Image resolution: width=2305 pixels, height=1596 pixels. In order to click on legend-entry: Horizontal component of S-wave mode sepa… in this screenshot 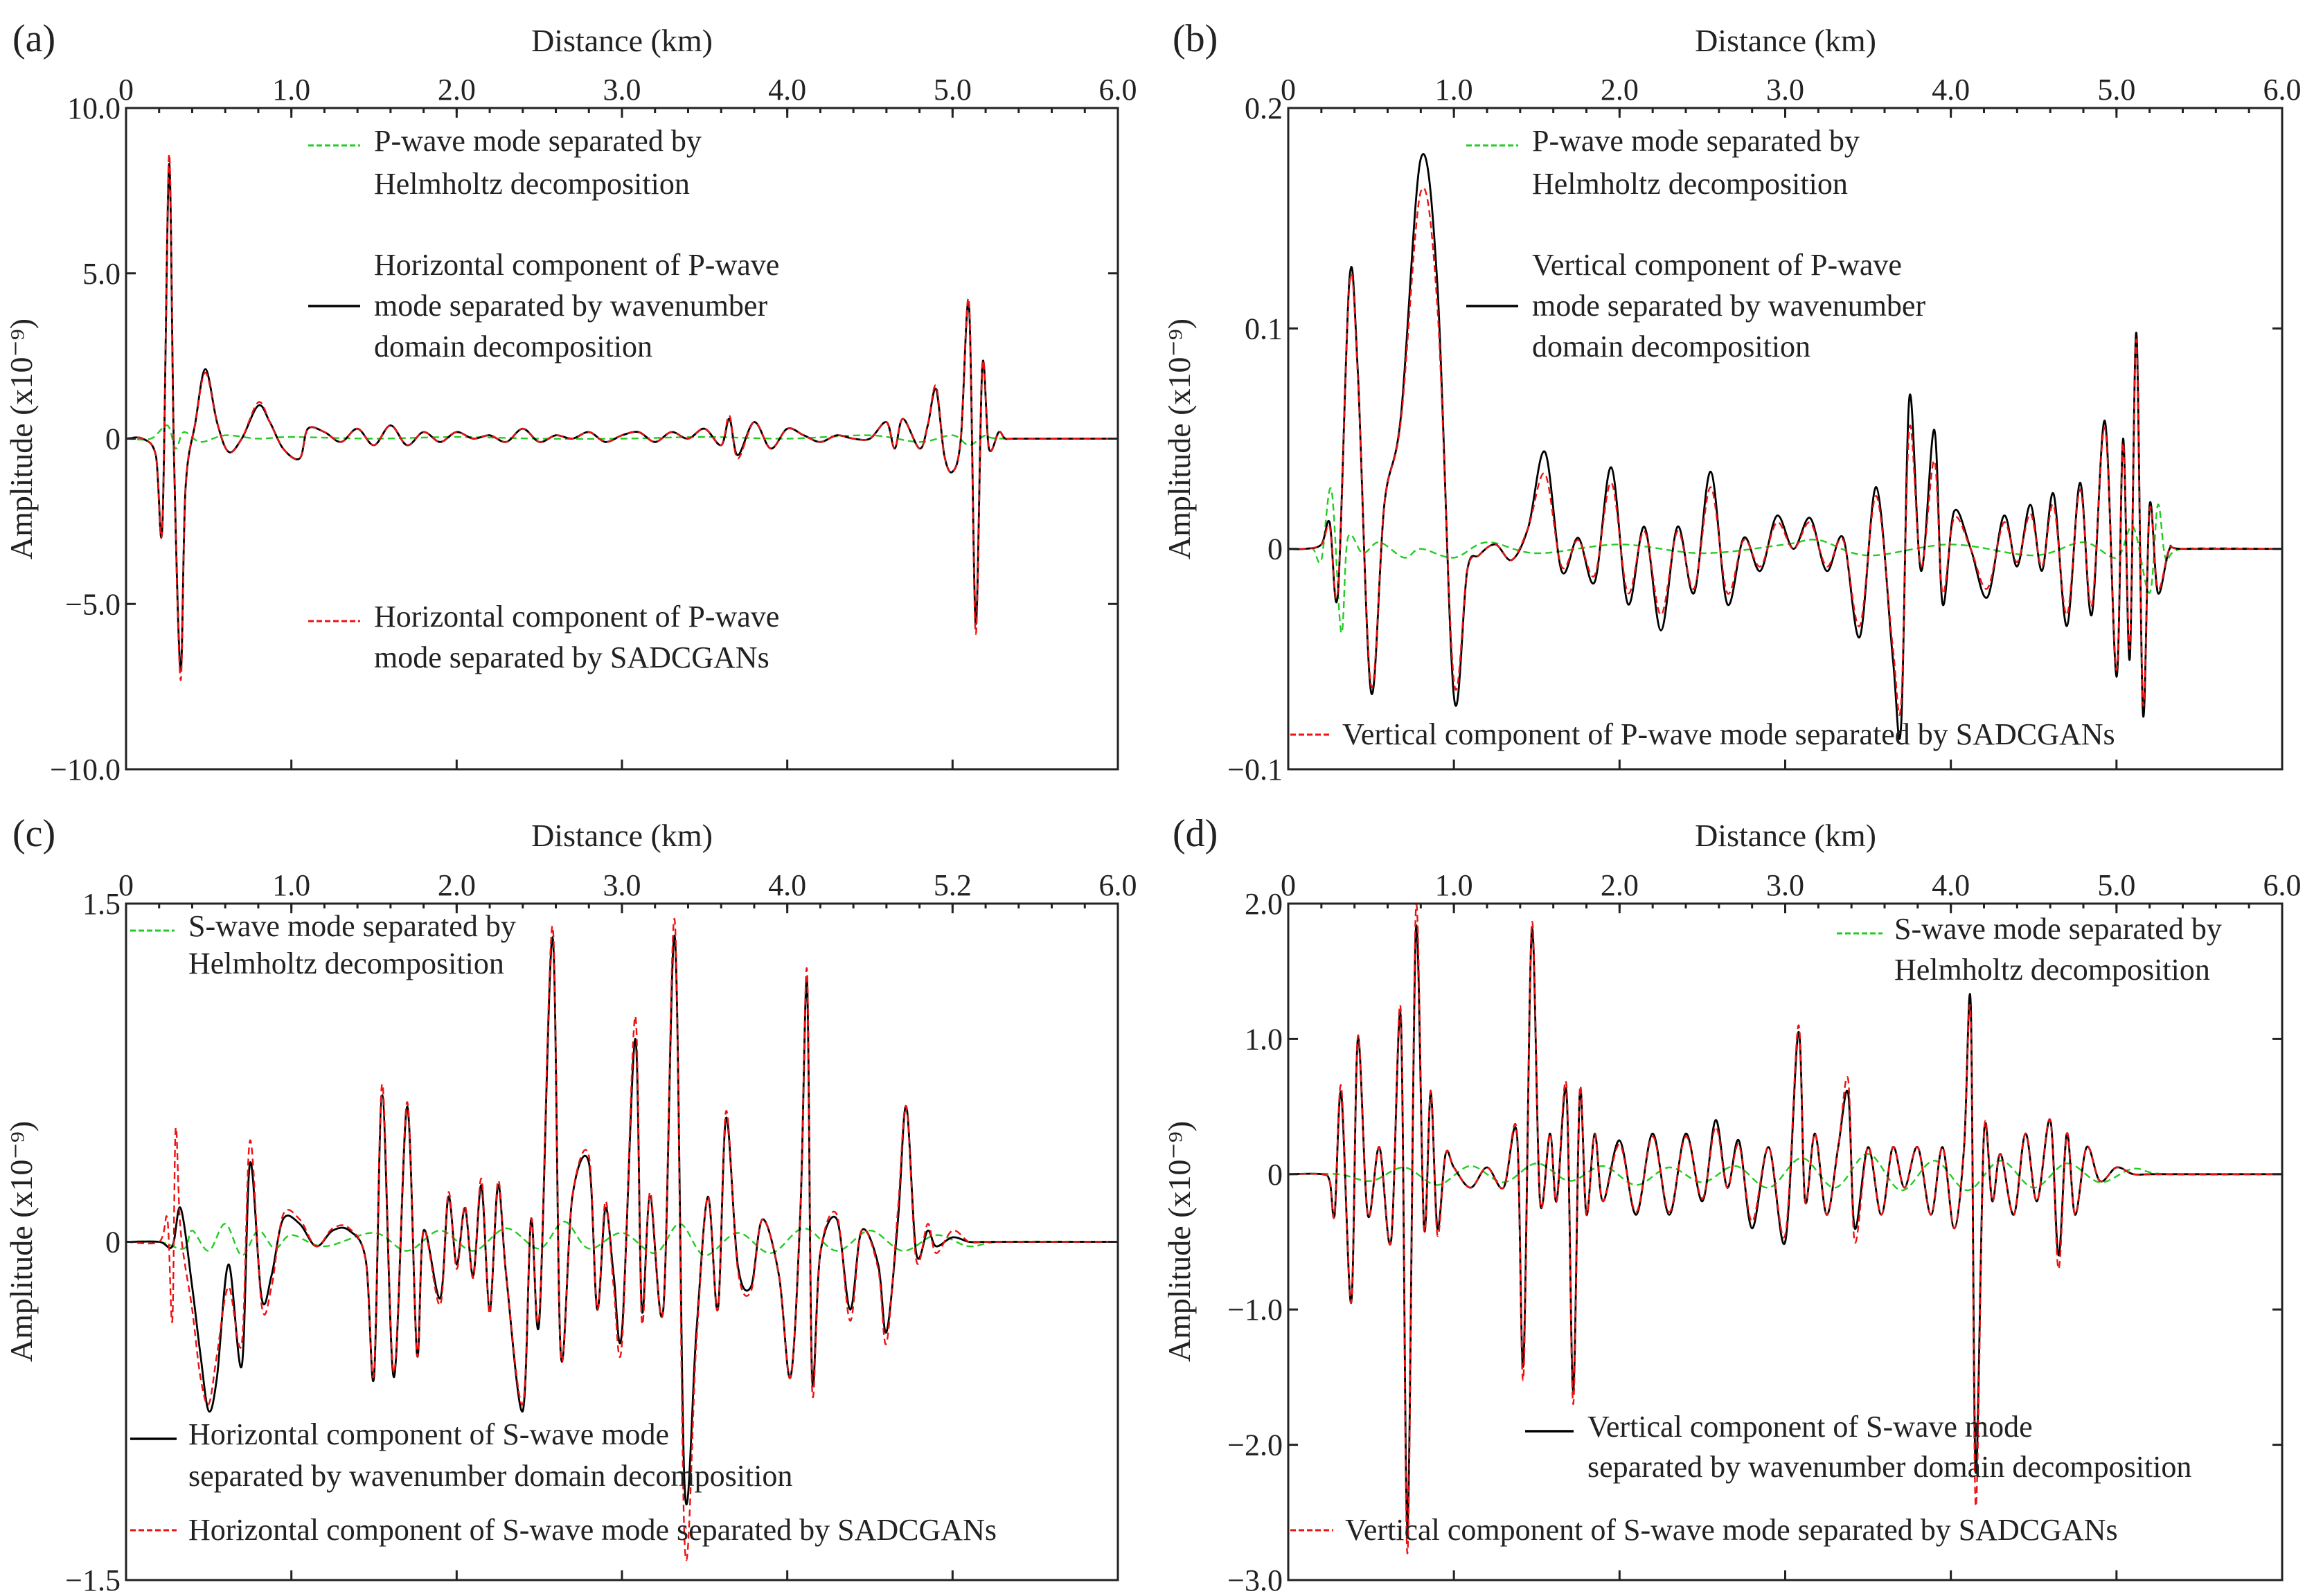, I will do `click(563, 1530)`.